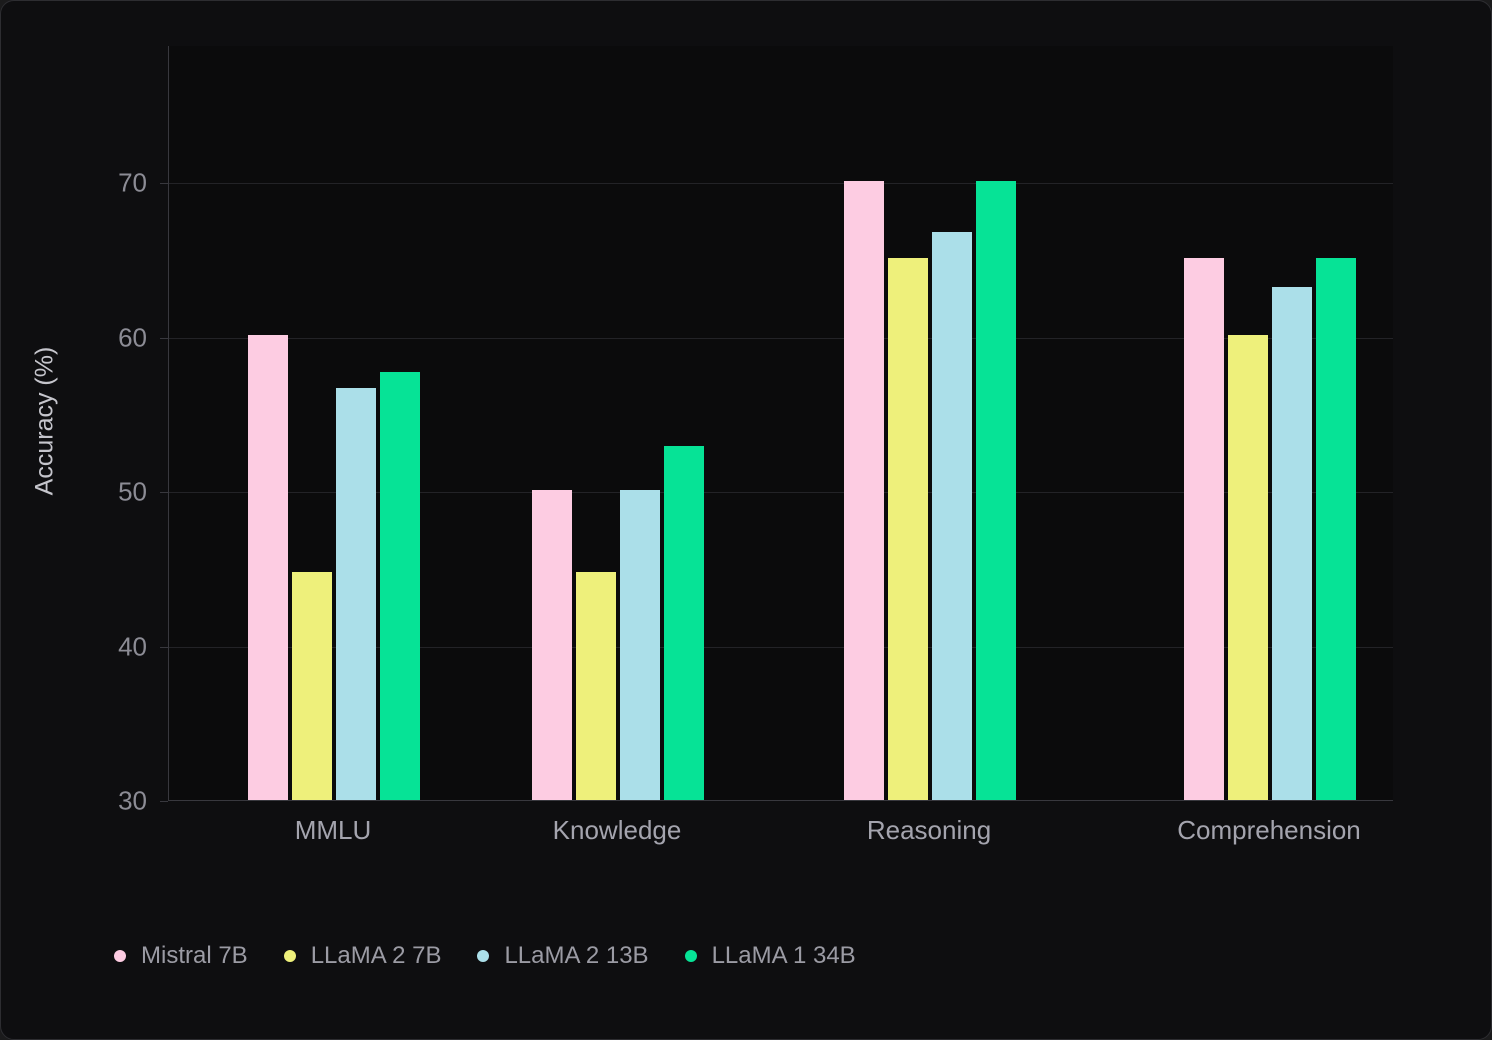 The height and width of the screenshot is (1040, 1492). Describe the element at coordinates (617, 830) in the screenshot. I see `x-category-label-knowledge: Knowledge` at that location.